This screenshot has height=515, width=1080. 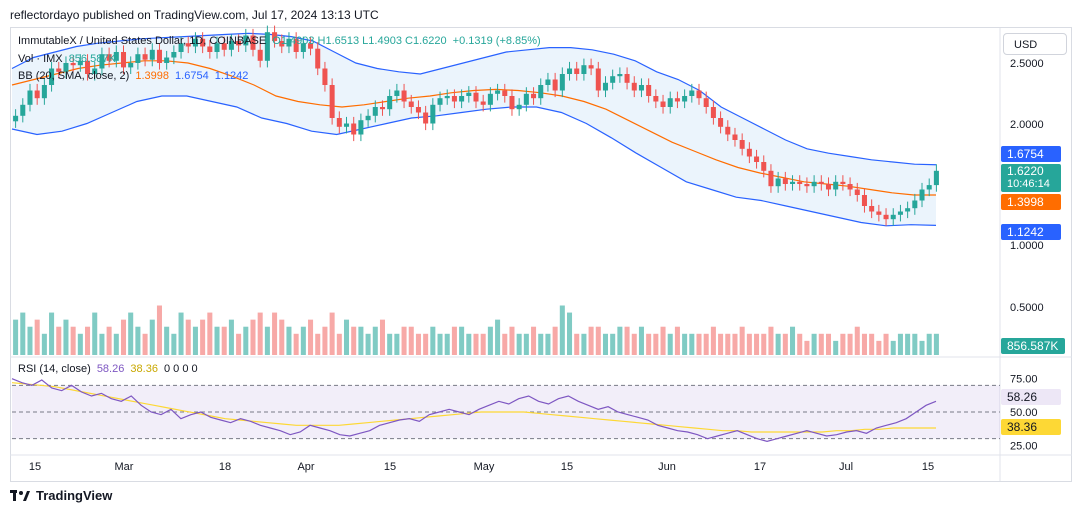 I want to click on volume-label: Vol · IMX, so click(x=40, y=59).